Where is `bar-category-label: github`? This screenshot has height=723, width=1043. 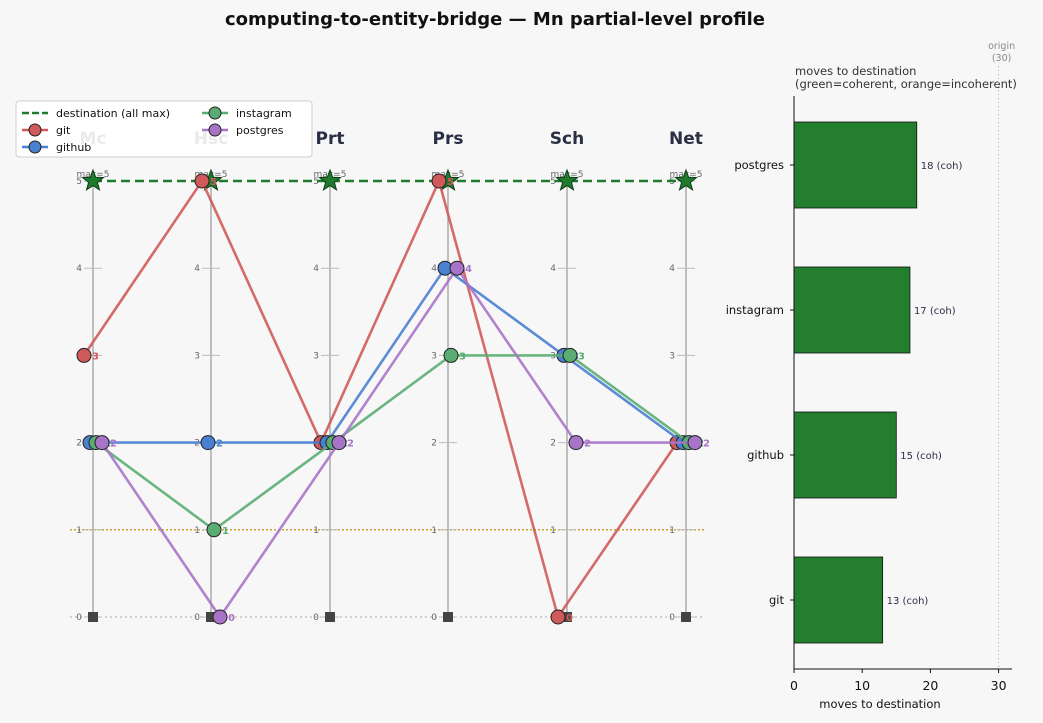
bar-category-label: github is located at coordinates (765, 455).